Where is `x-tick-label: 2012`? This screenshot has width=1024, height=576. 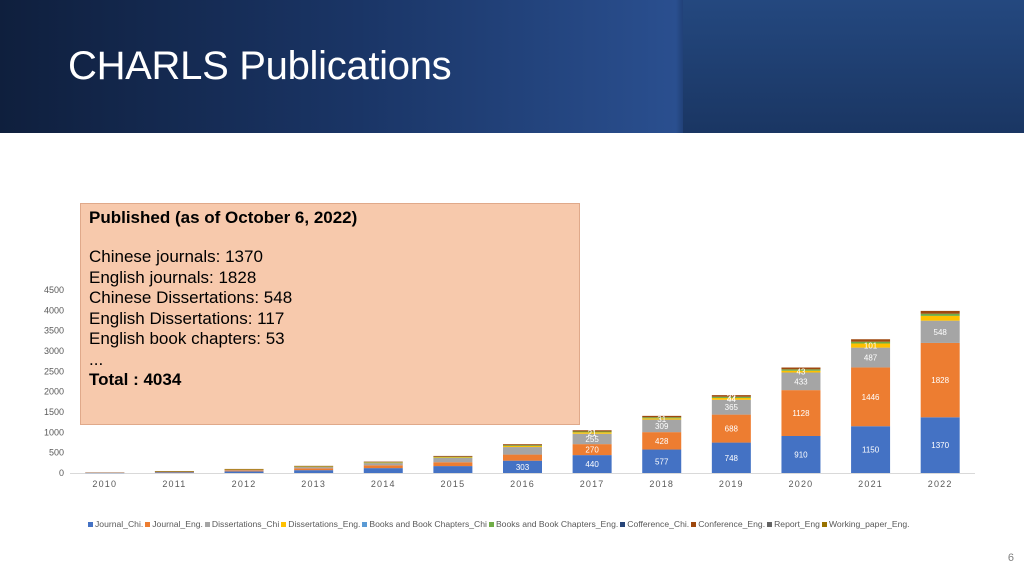 x-tick-label: 2012 is located at coordinates (244, 484).